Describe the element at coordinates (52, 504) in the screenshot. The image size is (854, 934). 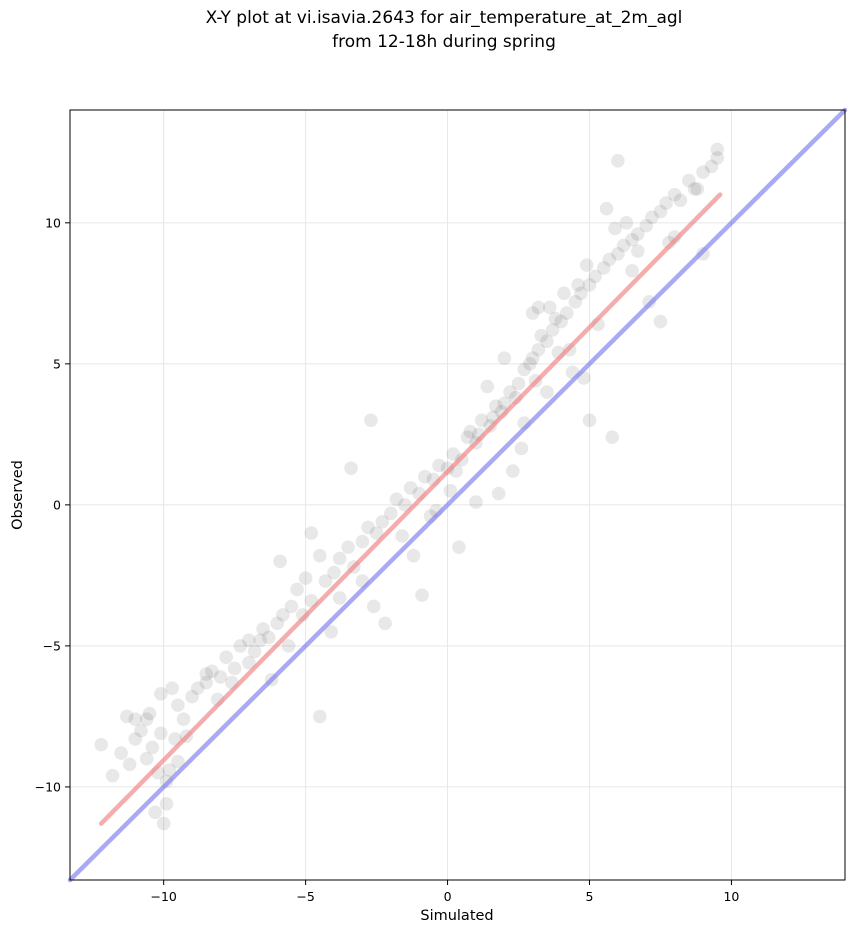
I see `y-axis-ticks: −10 −5 0 5 10` at that location.